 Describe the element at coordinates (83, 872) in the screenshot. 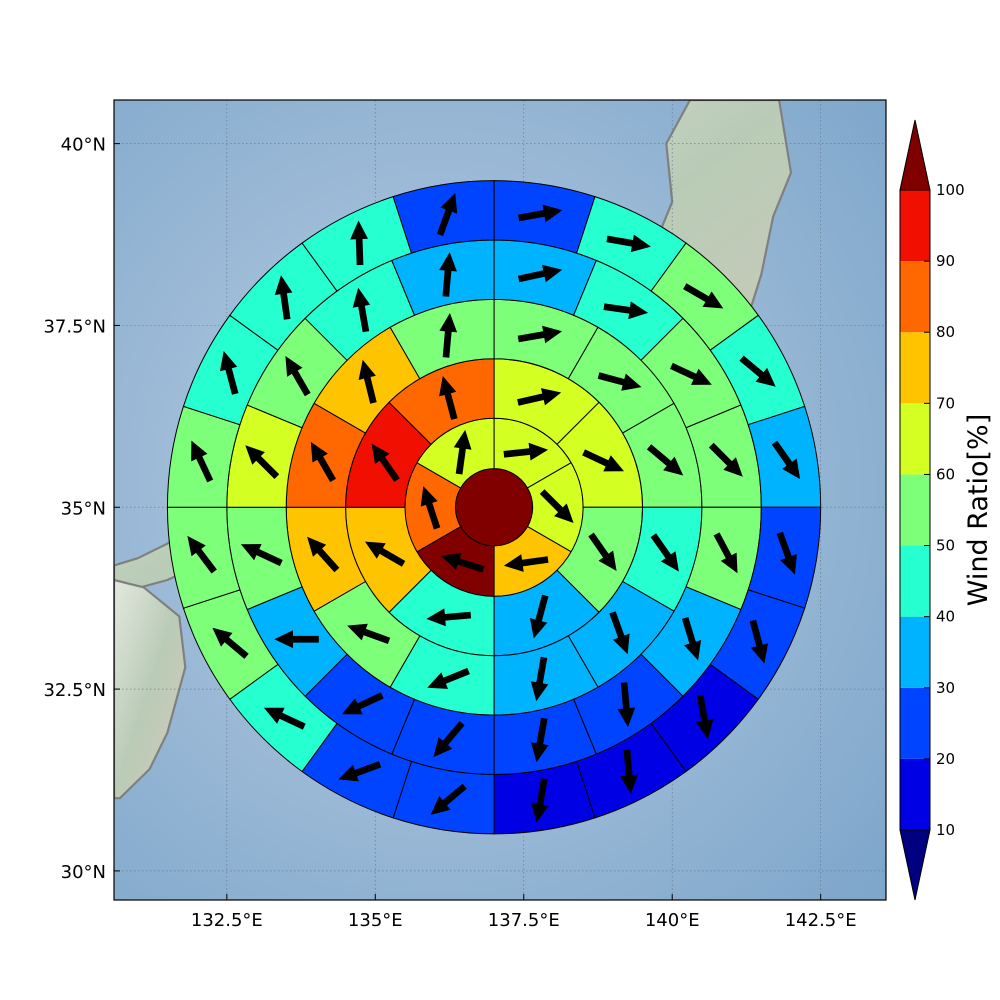

I see `y-tick-label: 30°N` at that location.